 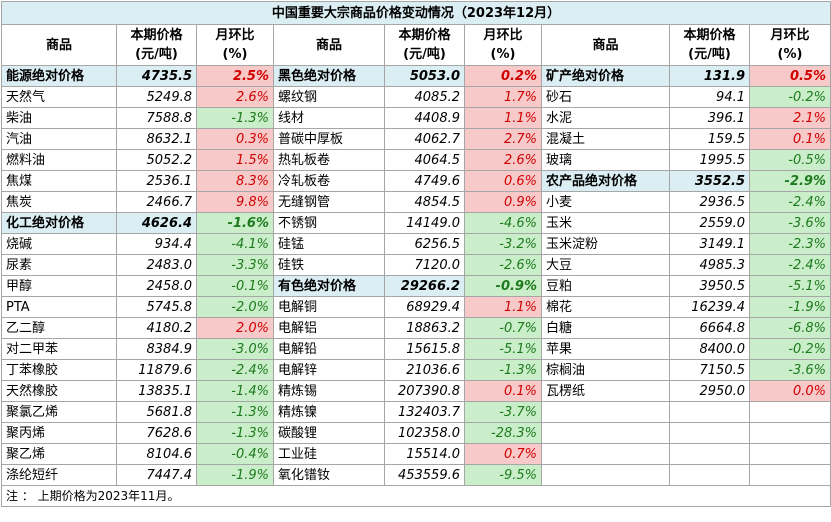 What do you see at coordinates (424, 160) in the screenshot?
I see `price: 4064.5` at bounding box center [424, 160].